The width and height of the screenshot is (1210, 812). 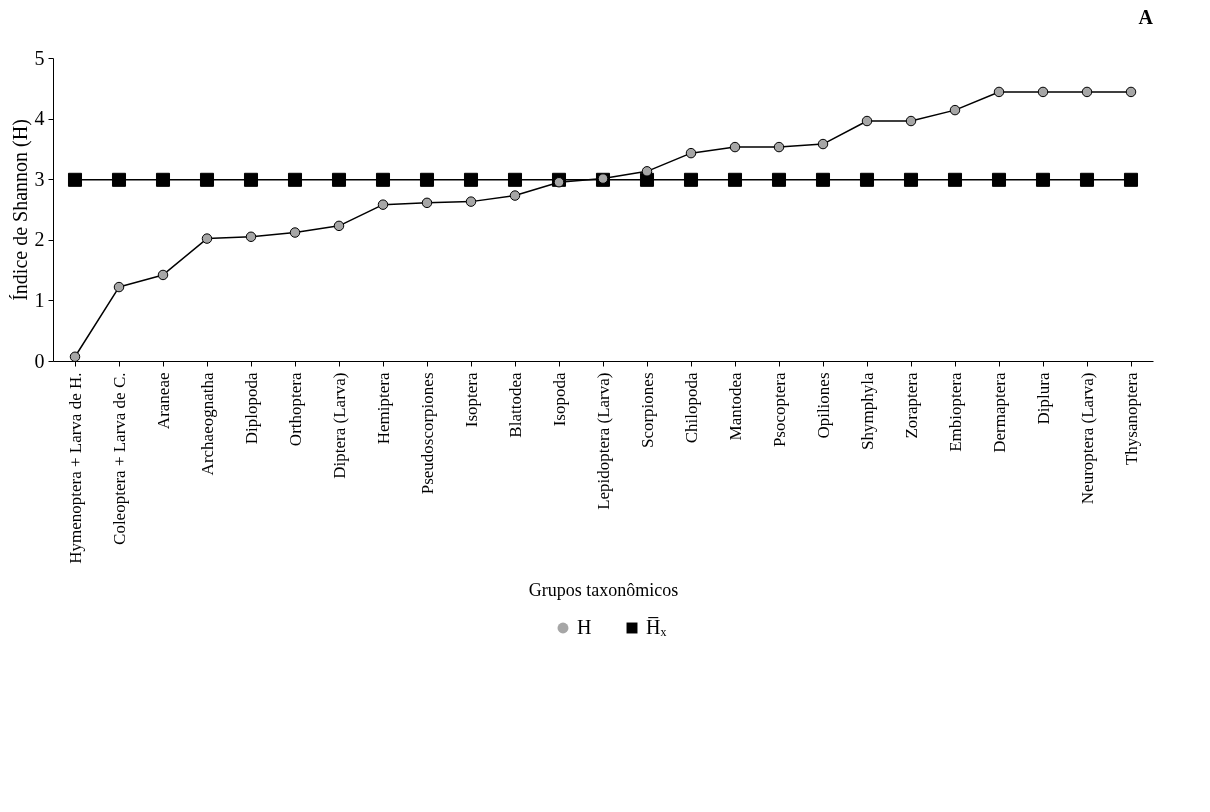 What do you see at coordinates (427, 433) in the screenshot?
I see `x-tick-label: Pseudoscorpiones` at bounding box center [427, 433].